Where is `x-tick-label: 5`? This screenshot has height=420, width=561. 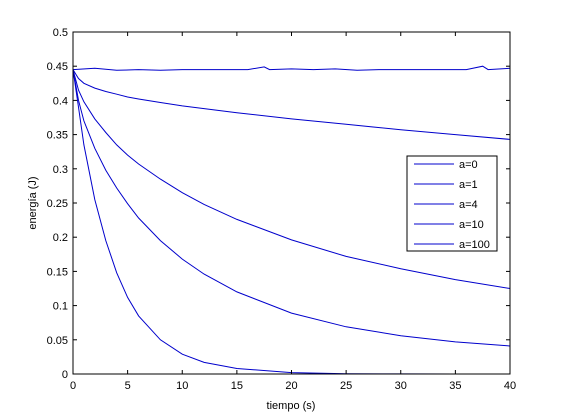 x-tick-label: 5 is located at coordinates (128, 386).